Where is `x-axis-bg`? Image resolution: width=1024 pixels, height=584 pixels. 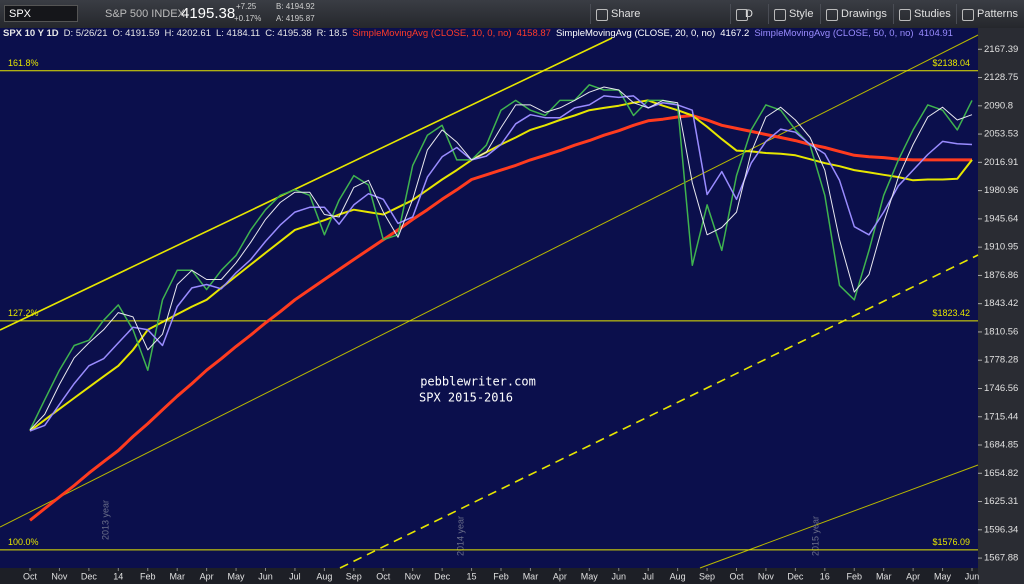 x-axis-bg is located at coordinates (489, 576).